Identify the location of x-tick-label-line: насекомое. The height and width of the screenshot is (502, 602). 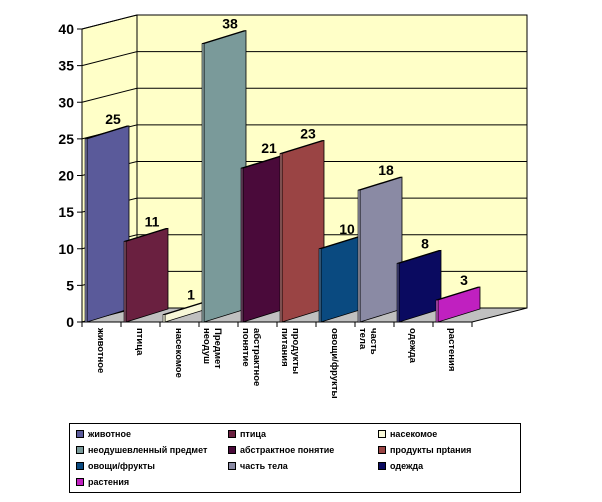
(178, 353).